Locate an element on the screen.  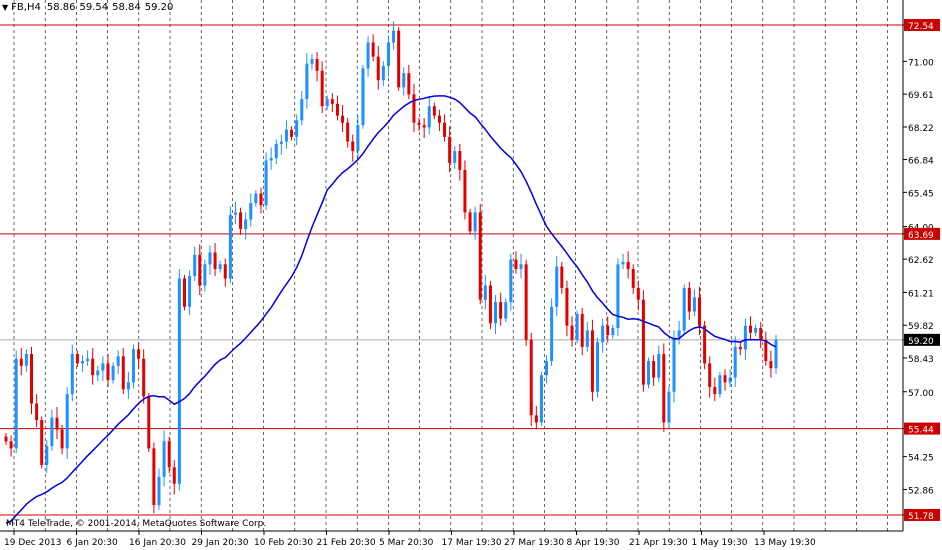
x-tick-label: 13 May 19:30 is located at coordinates (785, 543).